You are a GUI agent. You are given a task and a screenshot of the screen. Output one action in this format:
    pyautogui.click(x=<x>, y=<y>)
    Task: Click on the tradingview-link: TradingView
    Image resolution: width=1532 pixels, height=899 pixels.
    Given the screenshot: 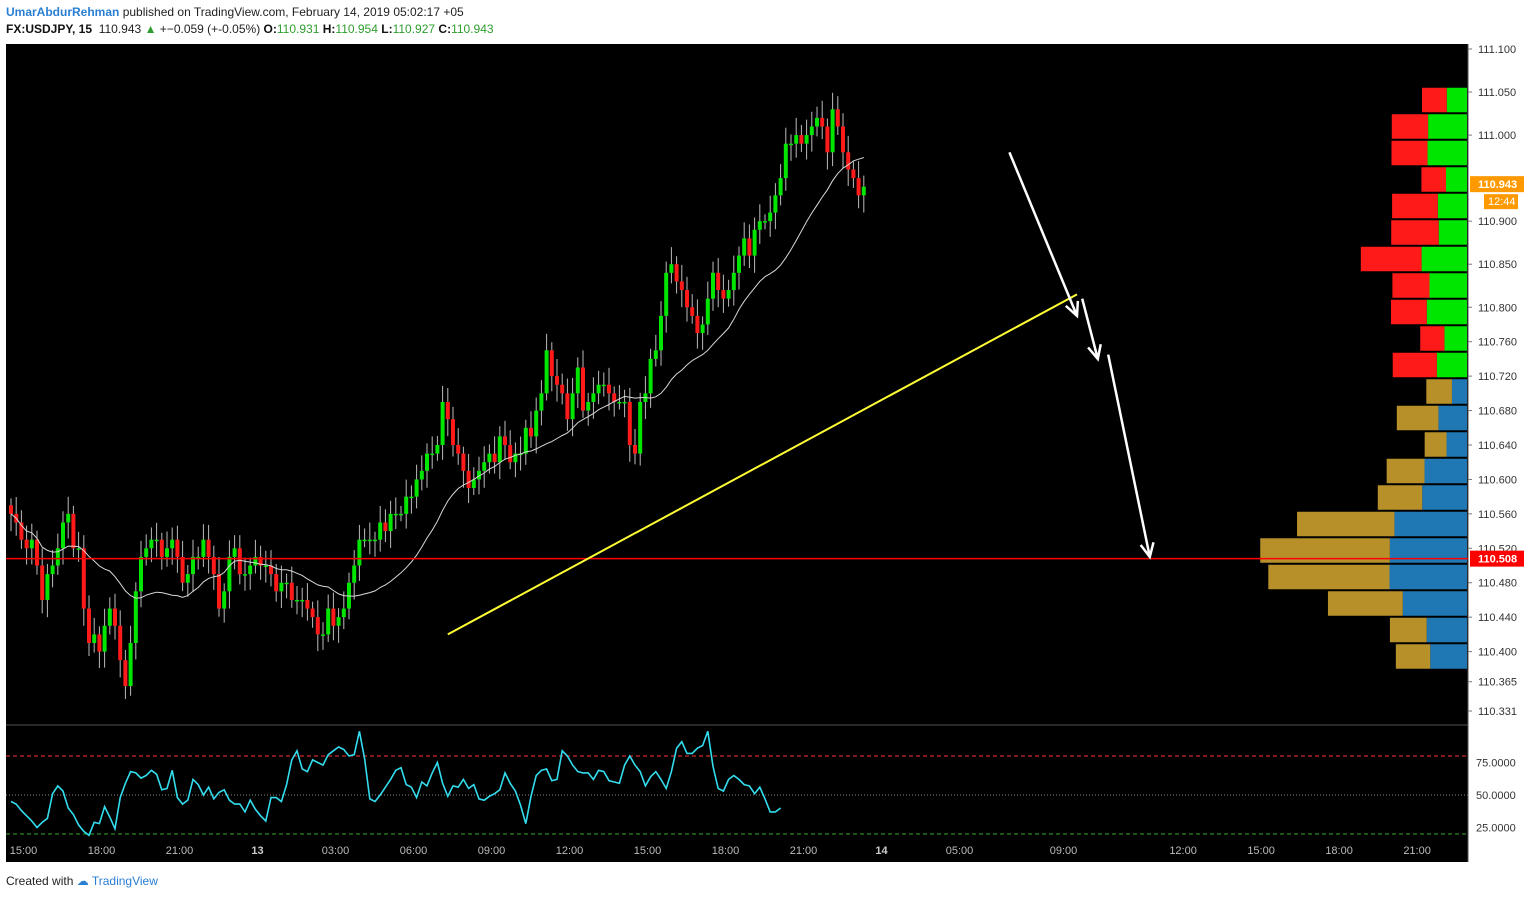 What is the action you would take?
    pyautogui.click(x=124, y=881)
    